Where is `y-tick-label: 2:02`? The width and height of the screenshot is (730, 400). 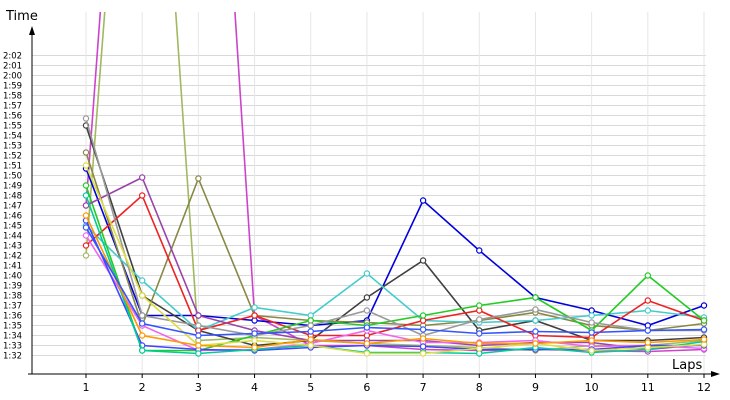 y-tick-label: 2:02 is located at coordinates (12, 57).